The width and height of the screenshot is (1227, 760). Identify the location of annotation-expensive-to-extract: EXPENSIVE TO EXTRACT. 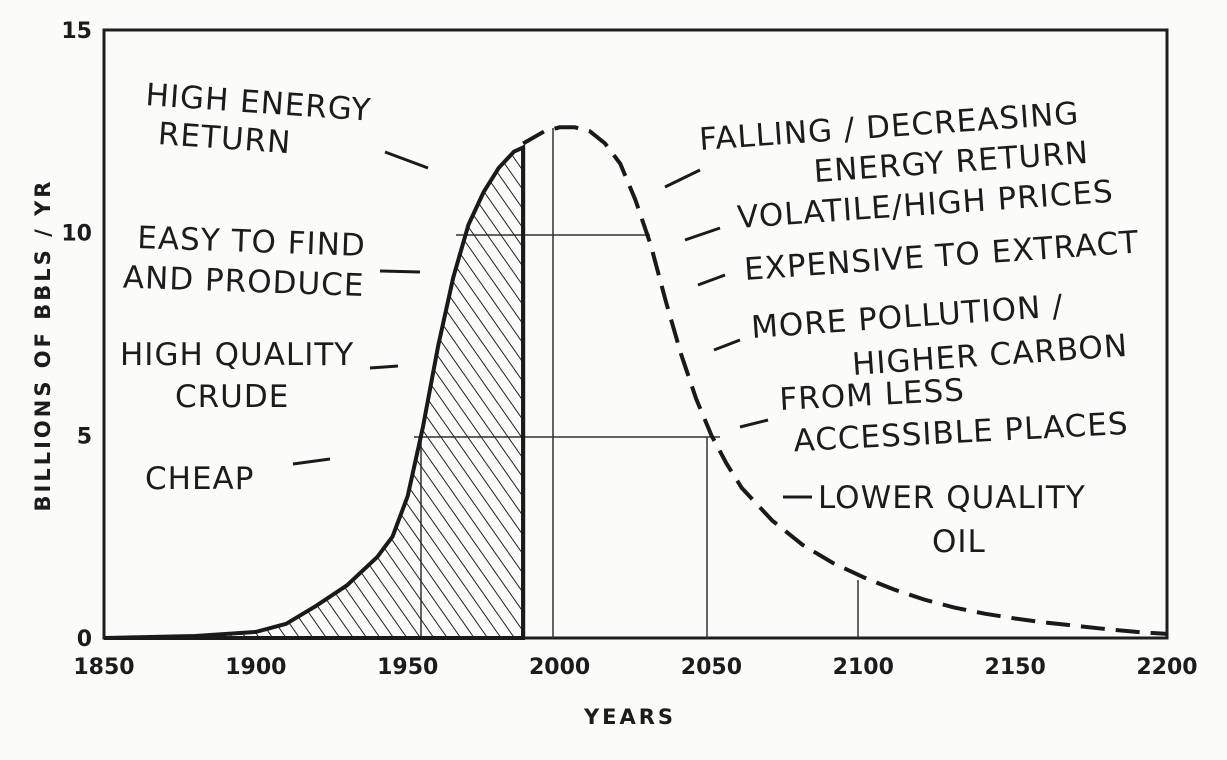
(941, 256).